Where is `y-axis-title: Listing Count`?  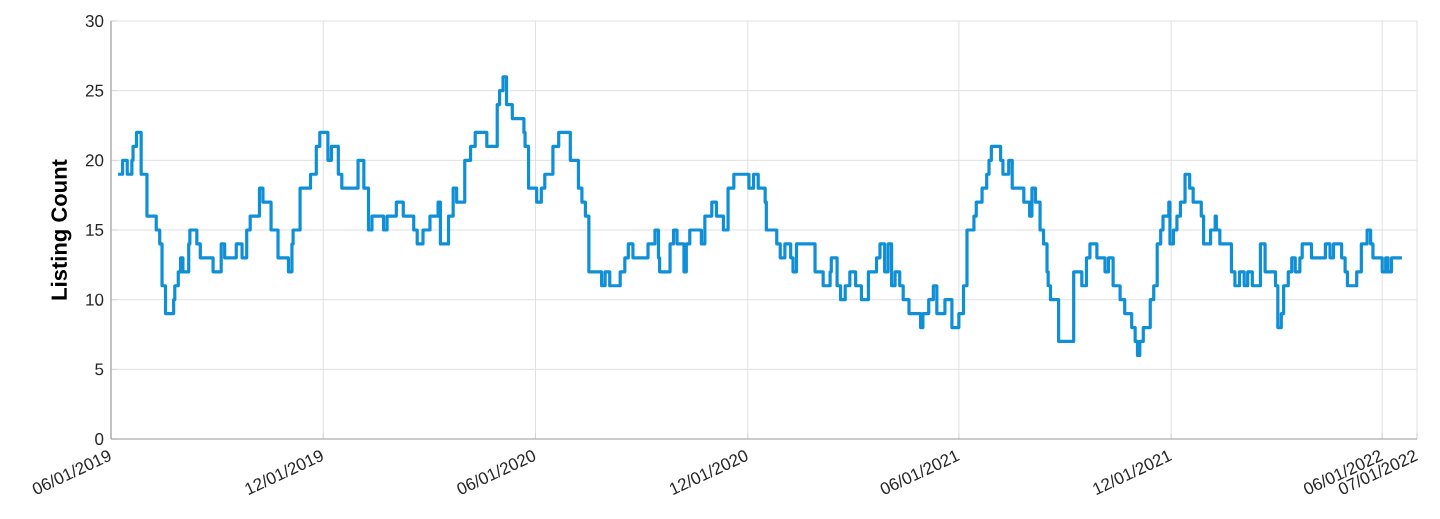
y-axis-title: Listing Count is located at coordinates (61, 229).